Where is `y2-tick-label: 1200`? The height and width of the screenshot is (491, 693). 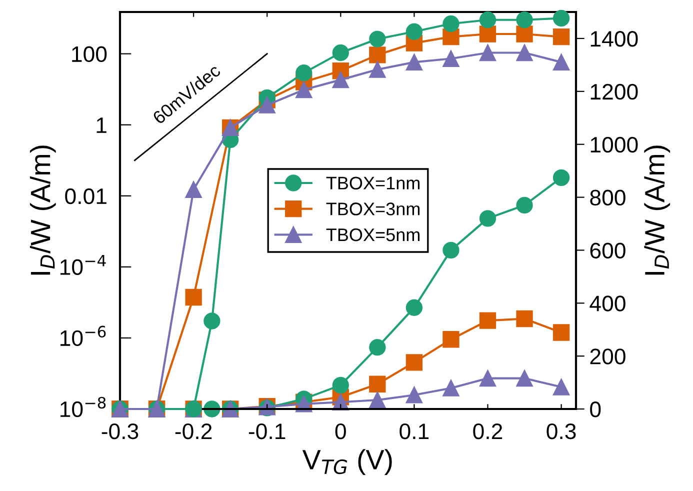 y2-tick-label: 1200 is located at coordinates (614, 92).